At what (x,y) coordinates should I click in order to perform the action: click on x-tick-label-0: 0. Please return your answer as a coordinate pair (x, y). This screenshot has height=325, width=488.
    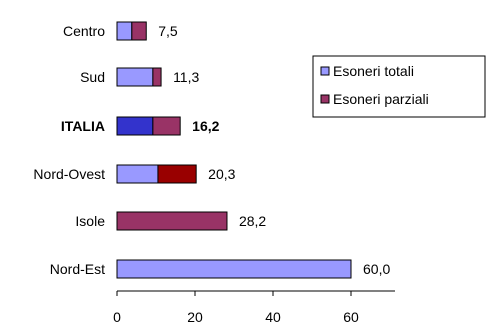
    Looking at the image, I should click on (117, 317).